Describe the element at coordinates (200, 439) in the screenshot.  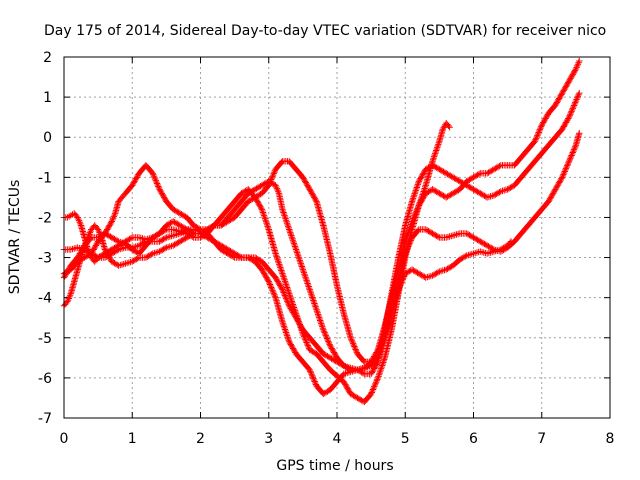
I see `x-tick-label: 2` at that location.